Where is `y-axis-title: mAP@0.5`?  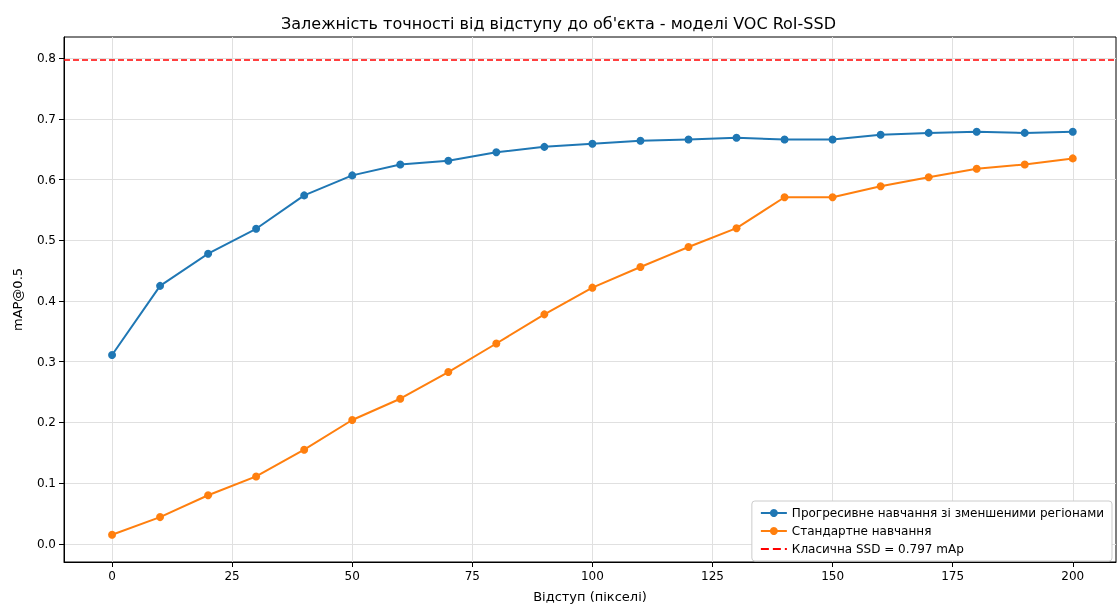 y-axis-title: mAP@0.5 is located at coordinates (17, 299).